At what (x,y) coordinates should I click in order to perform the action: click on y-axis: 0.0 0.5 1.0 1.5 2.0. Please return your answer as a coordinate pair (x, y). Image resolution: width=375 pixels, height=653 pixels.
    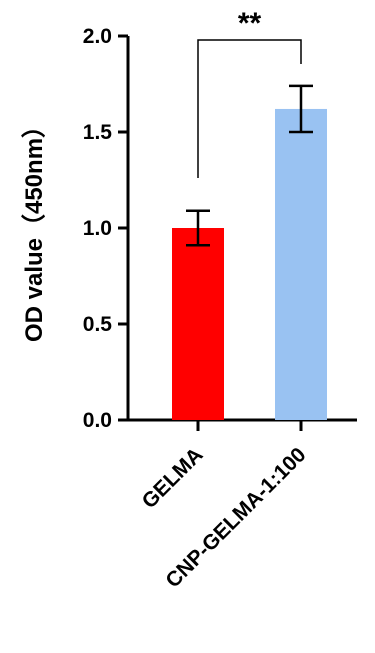
    Looking at the image, I should click on (106, 228).